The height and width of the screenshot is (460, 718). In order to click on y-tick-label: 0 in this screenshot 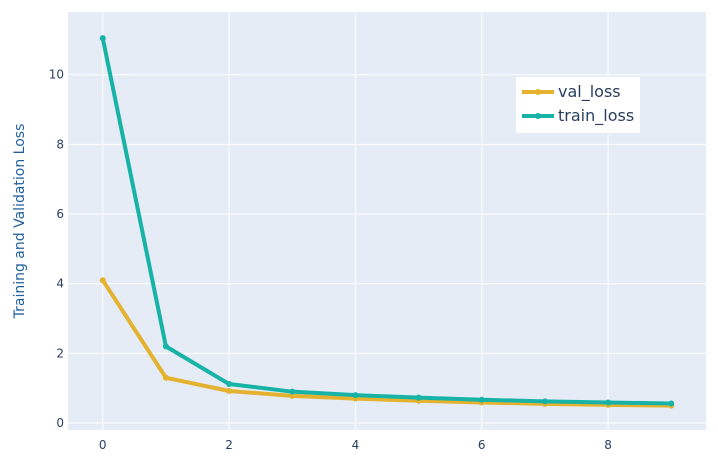, I will do `click(60, 423)`.